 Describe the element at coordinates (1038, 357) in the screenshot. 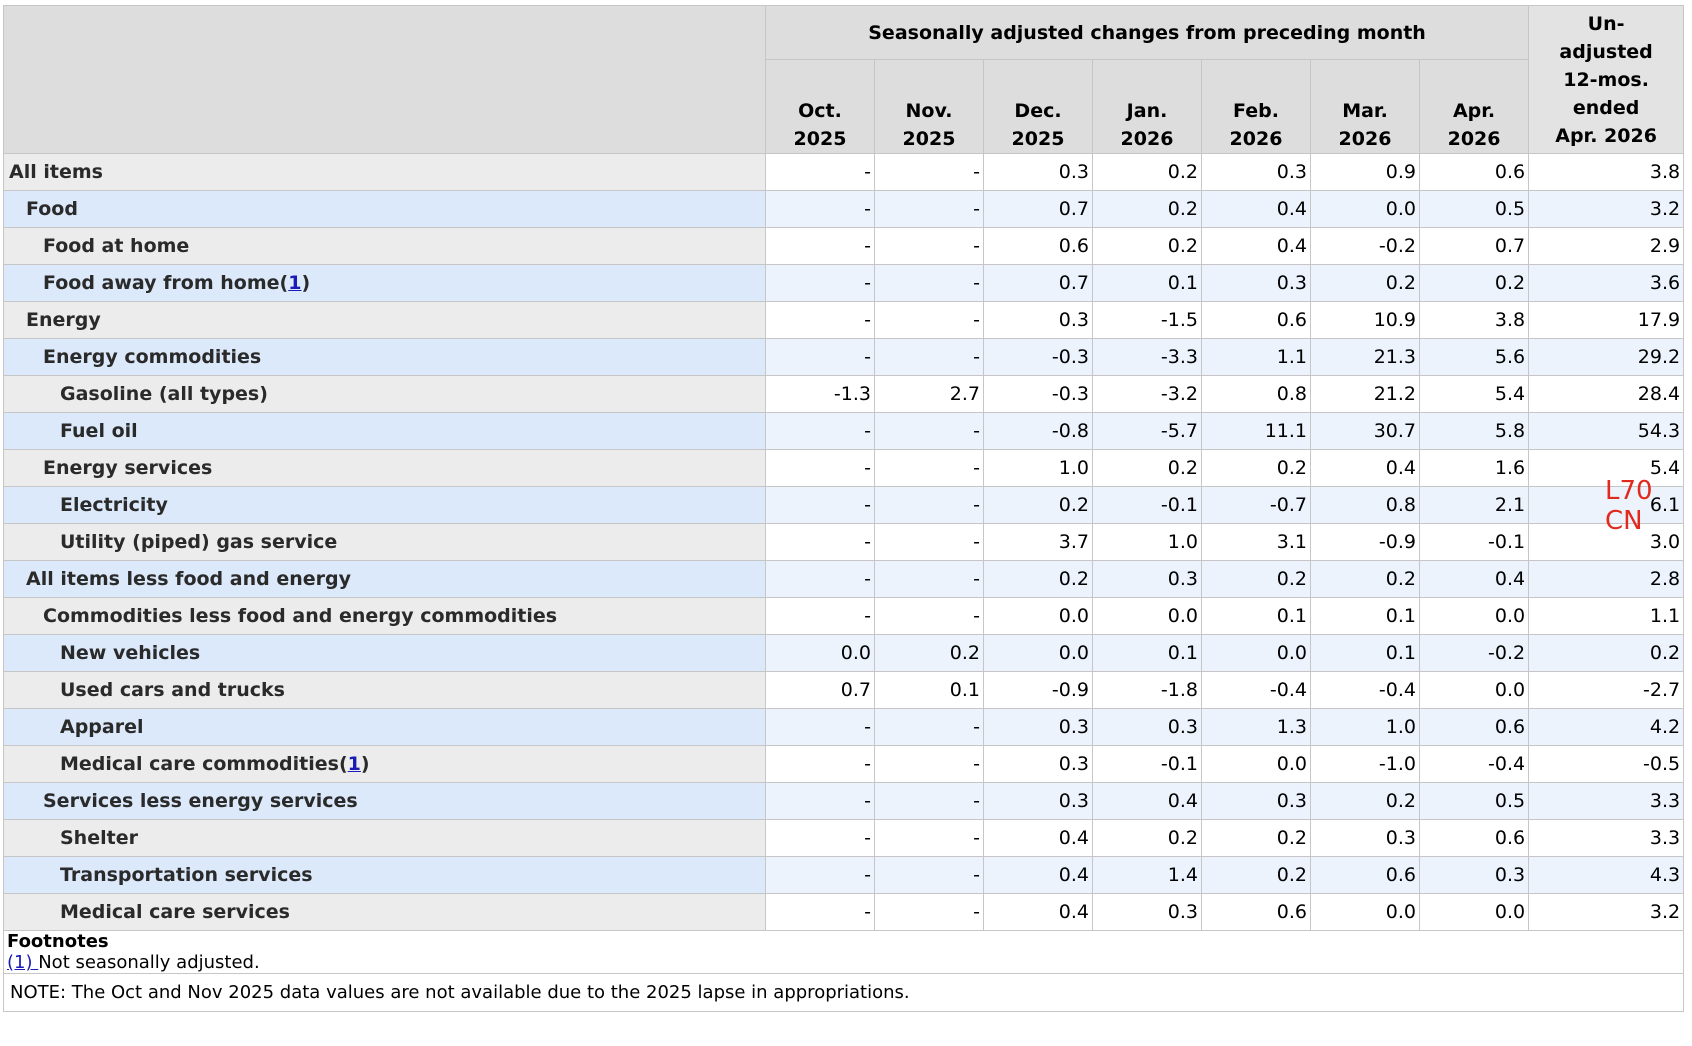

I see `value-cell: -0.3` at that location.